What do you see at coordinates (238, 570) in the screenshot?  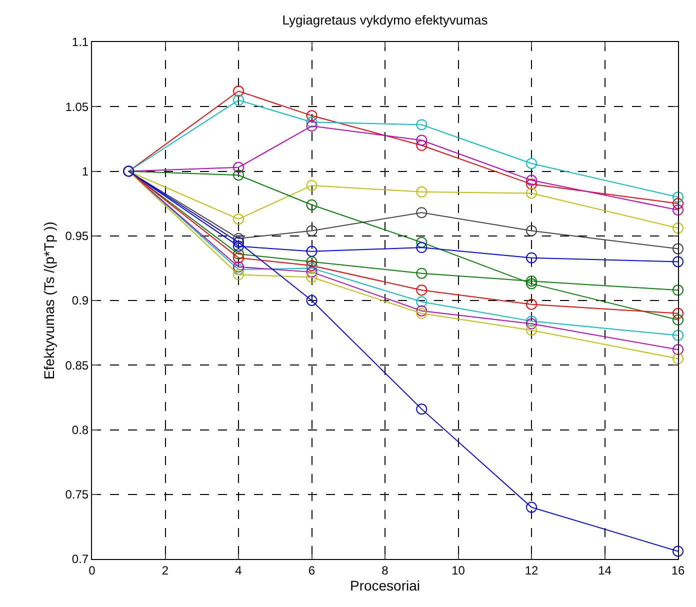 I see `x-tick-label: 4` at bounding box center [238, 570].